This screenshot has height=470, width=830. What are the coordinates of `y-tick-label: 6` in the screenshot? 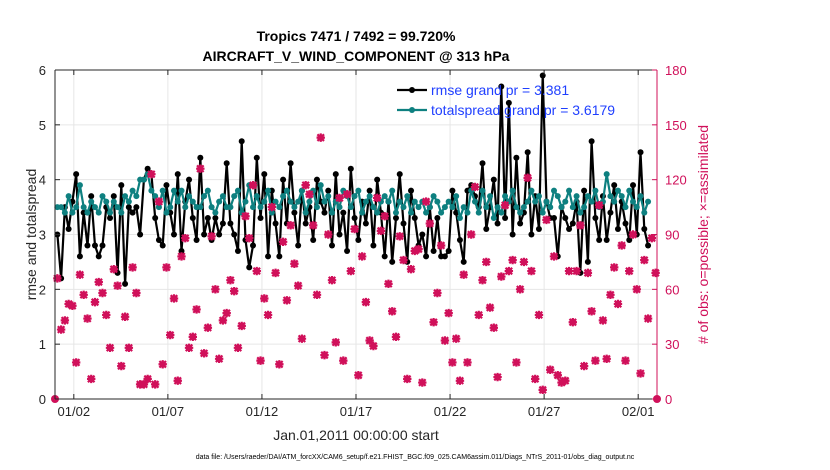 It's located at (42, 70).